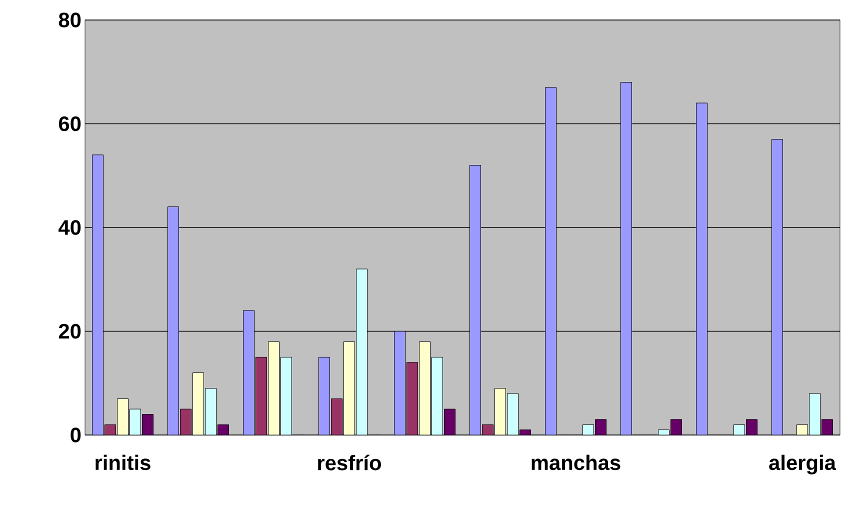 Image resolution: width=851 pixels, height=505 pixels. I want to click on y-tick-label: 20, so click(69, 331).